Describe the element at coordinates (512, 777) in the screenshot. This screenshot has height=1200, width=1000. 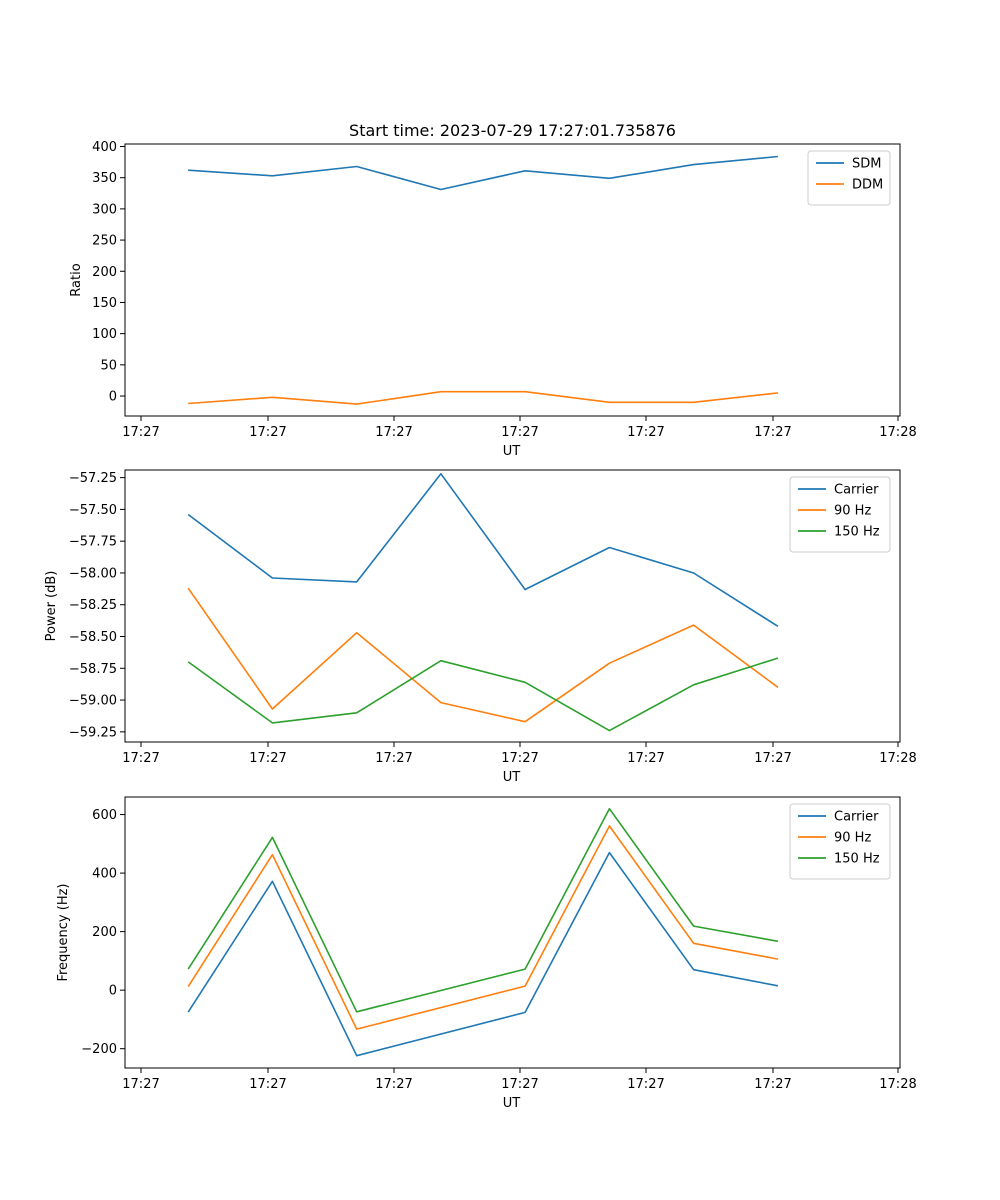
I see `power-x-axis-label: UT` at that location.